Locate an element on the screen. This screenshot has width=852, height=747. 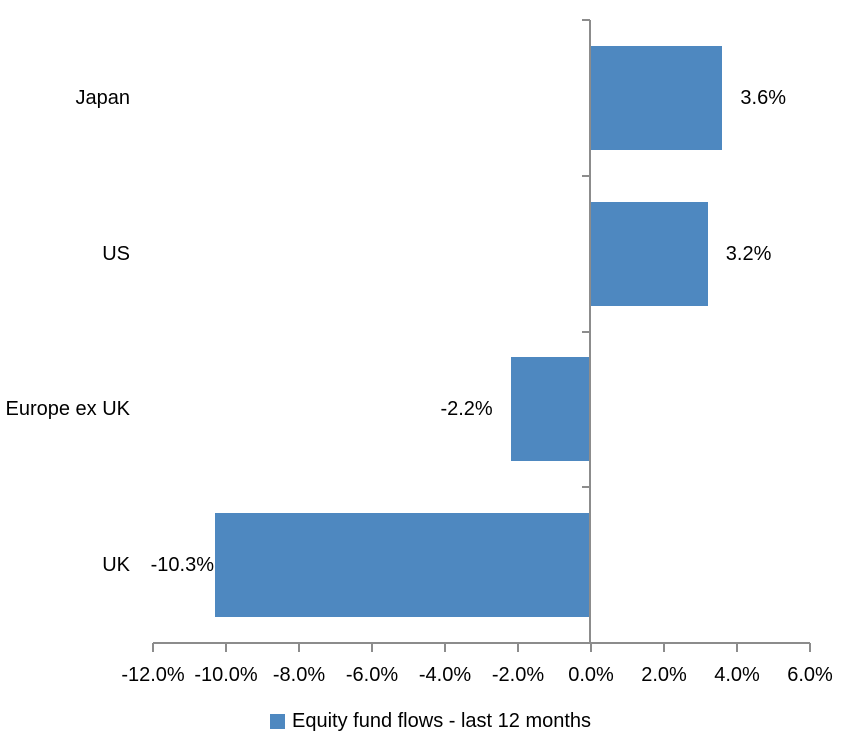
value-label: -10.3% is located at coordinates (182, 565).